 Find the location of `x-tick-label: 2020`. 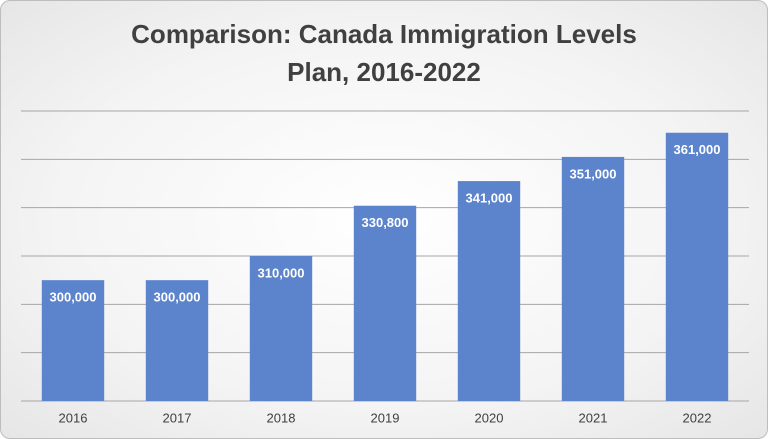

x-tick-label: 2020 is located at coordinates (489, 417).